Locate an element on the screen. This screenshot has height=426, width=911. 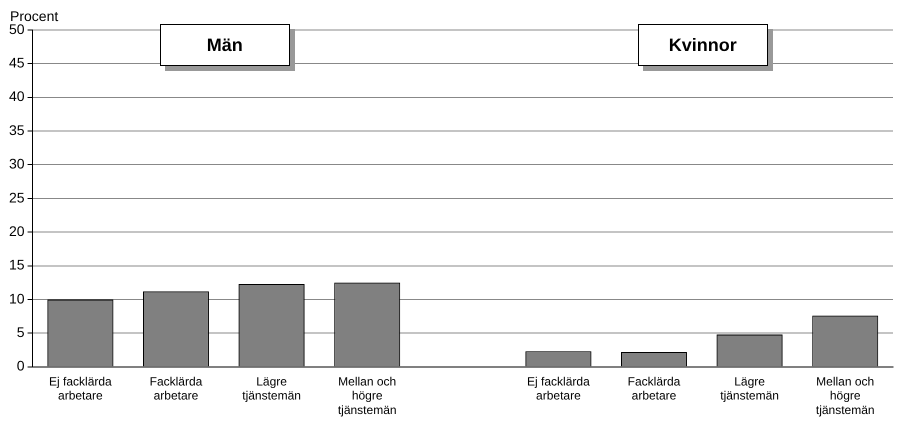
y-tick-label: 15 is located at coordinates (16, 264).